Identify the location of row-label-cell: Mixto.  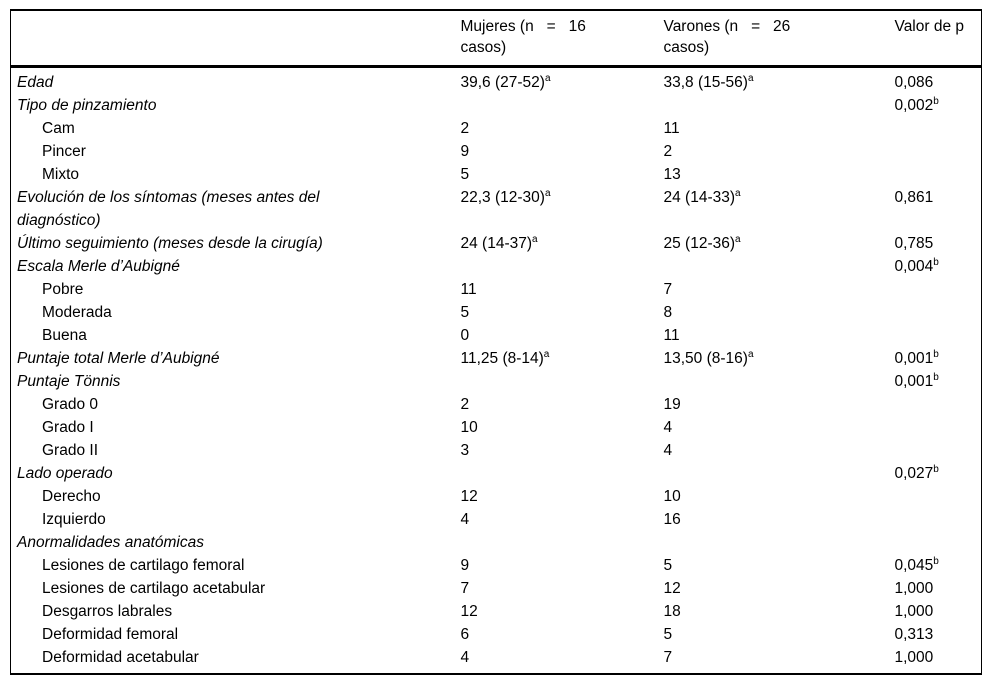
(61, 174).